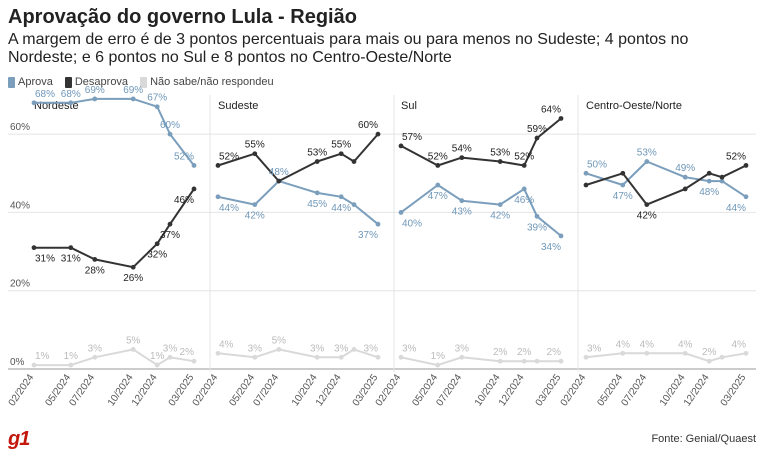 Image resolution: width=764 pixels, height=460 pixels. What do you see at coordinates (709, 192) in the screenshot?
I see `data-label-centro-oeste-norte-aprova-4: 48%` at bounding box center [709, 192].